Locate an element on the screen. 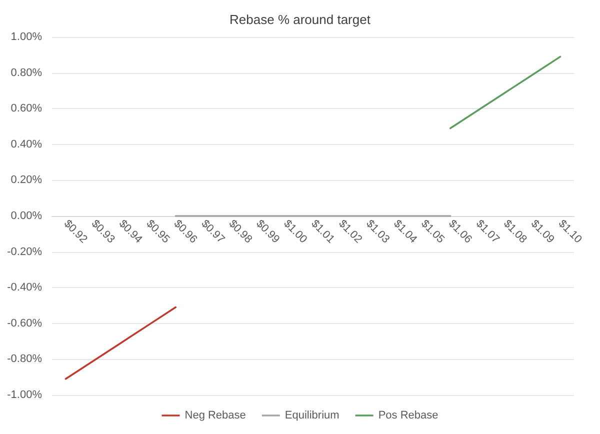  y-tick-label: -0.20% is located at coordinates (24, 252).